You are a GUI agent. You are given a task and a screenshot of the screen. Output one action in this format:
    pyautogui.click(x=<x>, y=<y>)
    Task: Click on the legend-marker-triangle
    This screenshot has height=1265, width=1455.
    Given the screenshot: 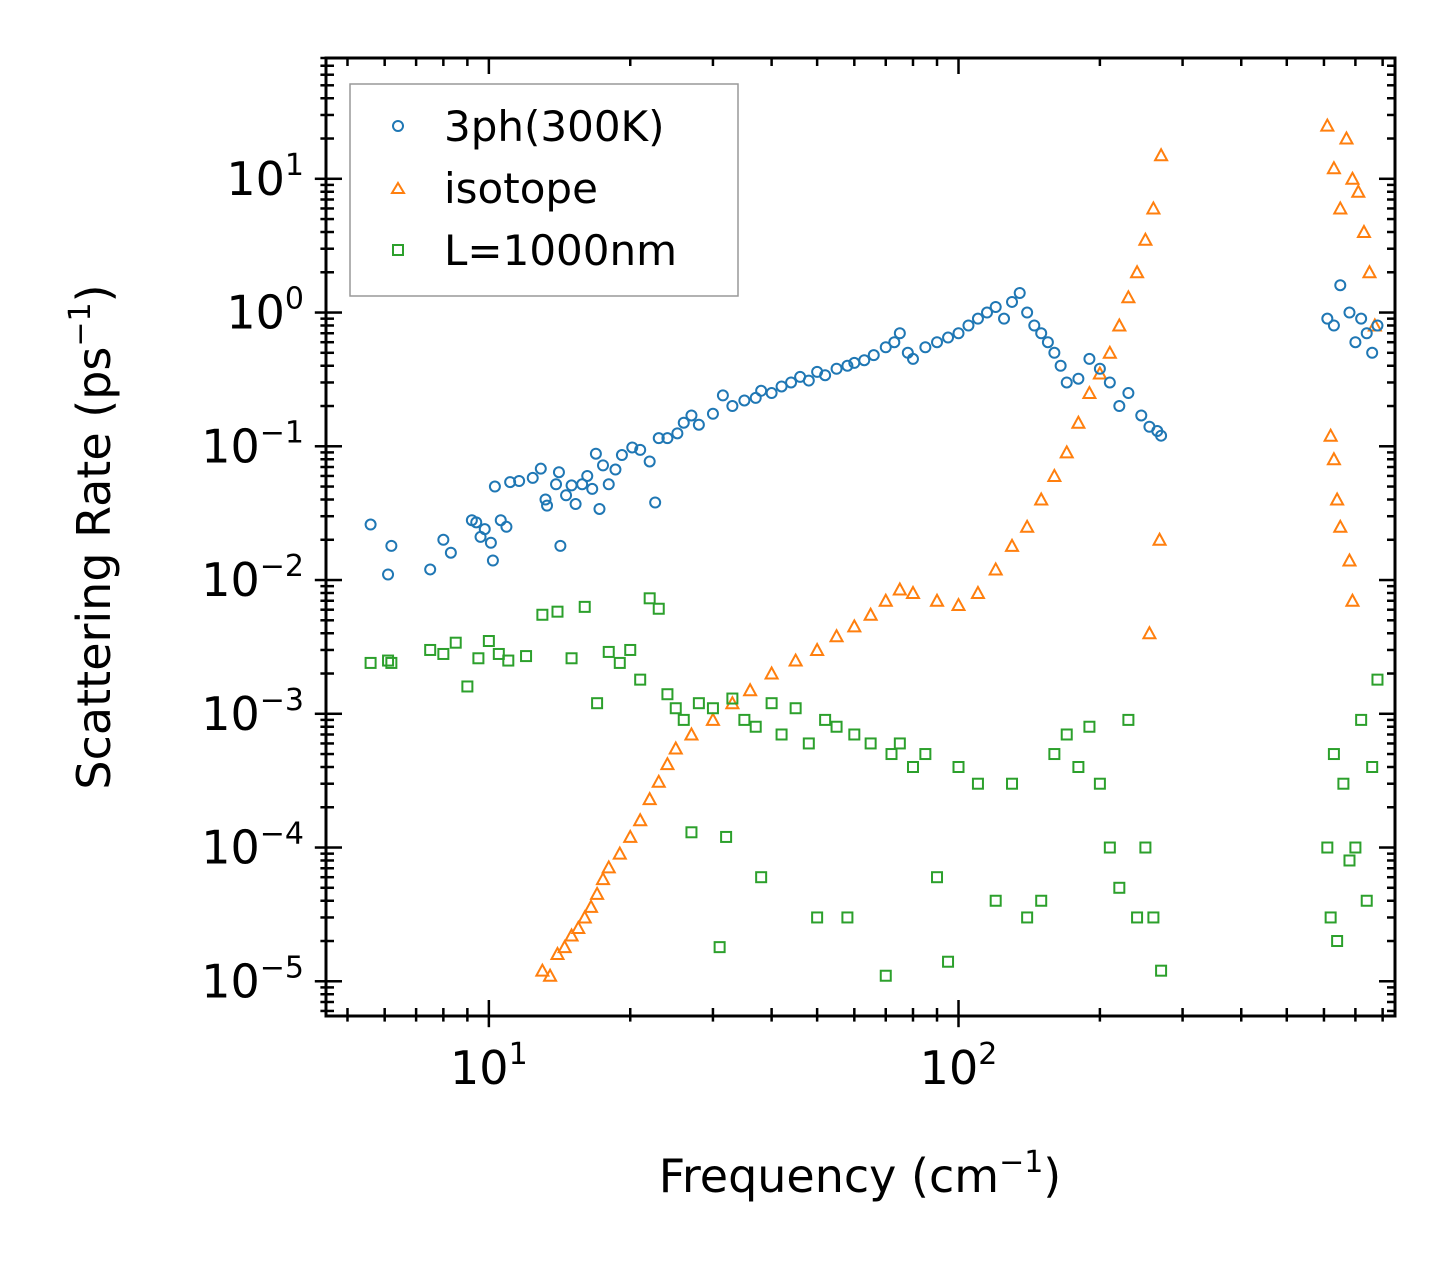 What is the action you would take?
    pyautogui.click(x=398, y=187)
    